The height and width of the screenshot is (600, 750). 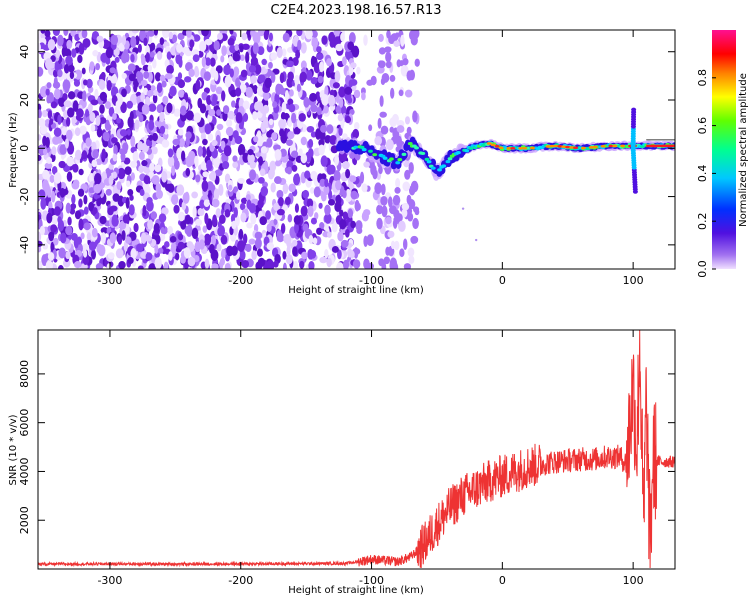 I want to click on trace-body, so click(x=433, y=162).